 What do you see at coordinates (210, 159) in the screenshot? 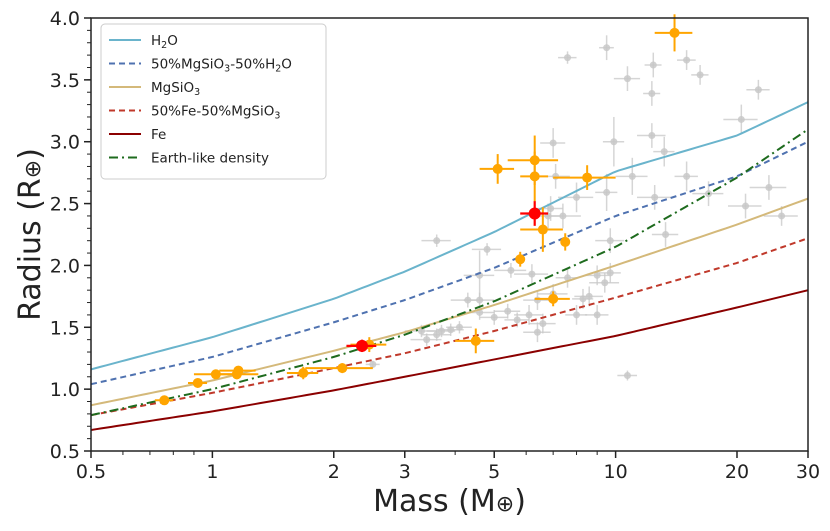
I see `legend-label: Earth-like density` at bounding box center [210, 159].